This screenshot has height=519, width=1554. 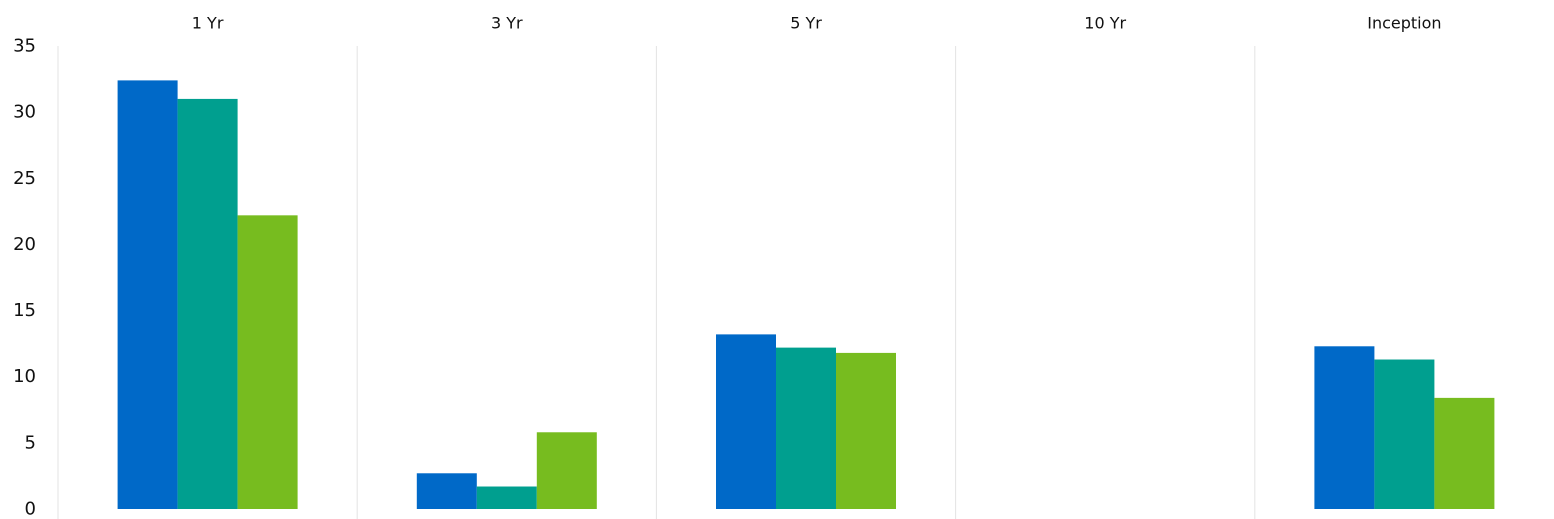 I want to click on x-category-label: 1 Yr, so click(x=208, y=23).